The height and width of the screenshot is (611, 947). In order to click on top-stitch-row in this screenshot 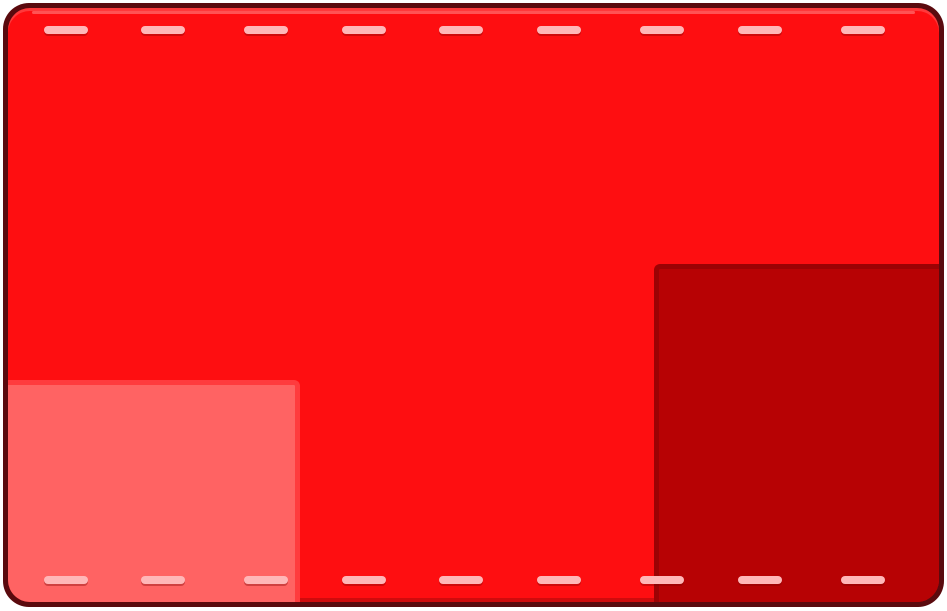, I will do `click(473, 32)`.